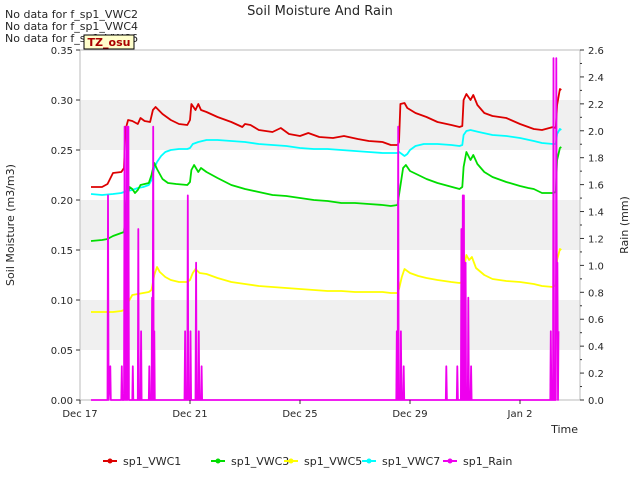  I want to click on y-tick-label: 0.25, so click(62, 151).